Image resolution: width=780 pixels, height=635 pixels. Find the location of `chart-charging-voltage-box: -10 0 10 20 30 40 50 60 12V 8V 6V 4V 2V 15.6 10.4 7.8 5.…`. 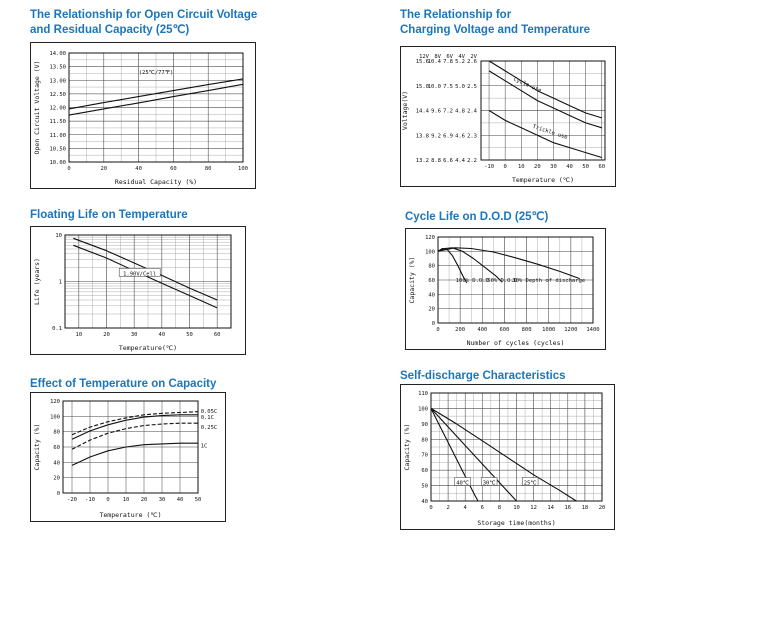

chart-charging-voltage-box: -10 0 10 20 30 40 50 60 12V 8V 6V 4V 2V 15.6 10.4 7.8 5.… is located at coordinates (508, 116).